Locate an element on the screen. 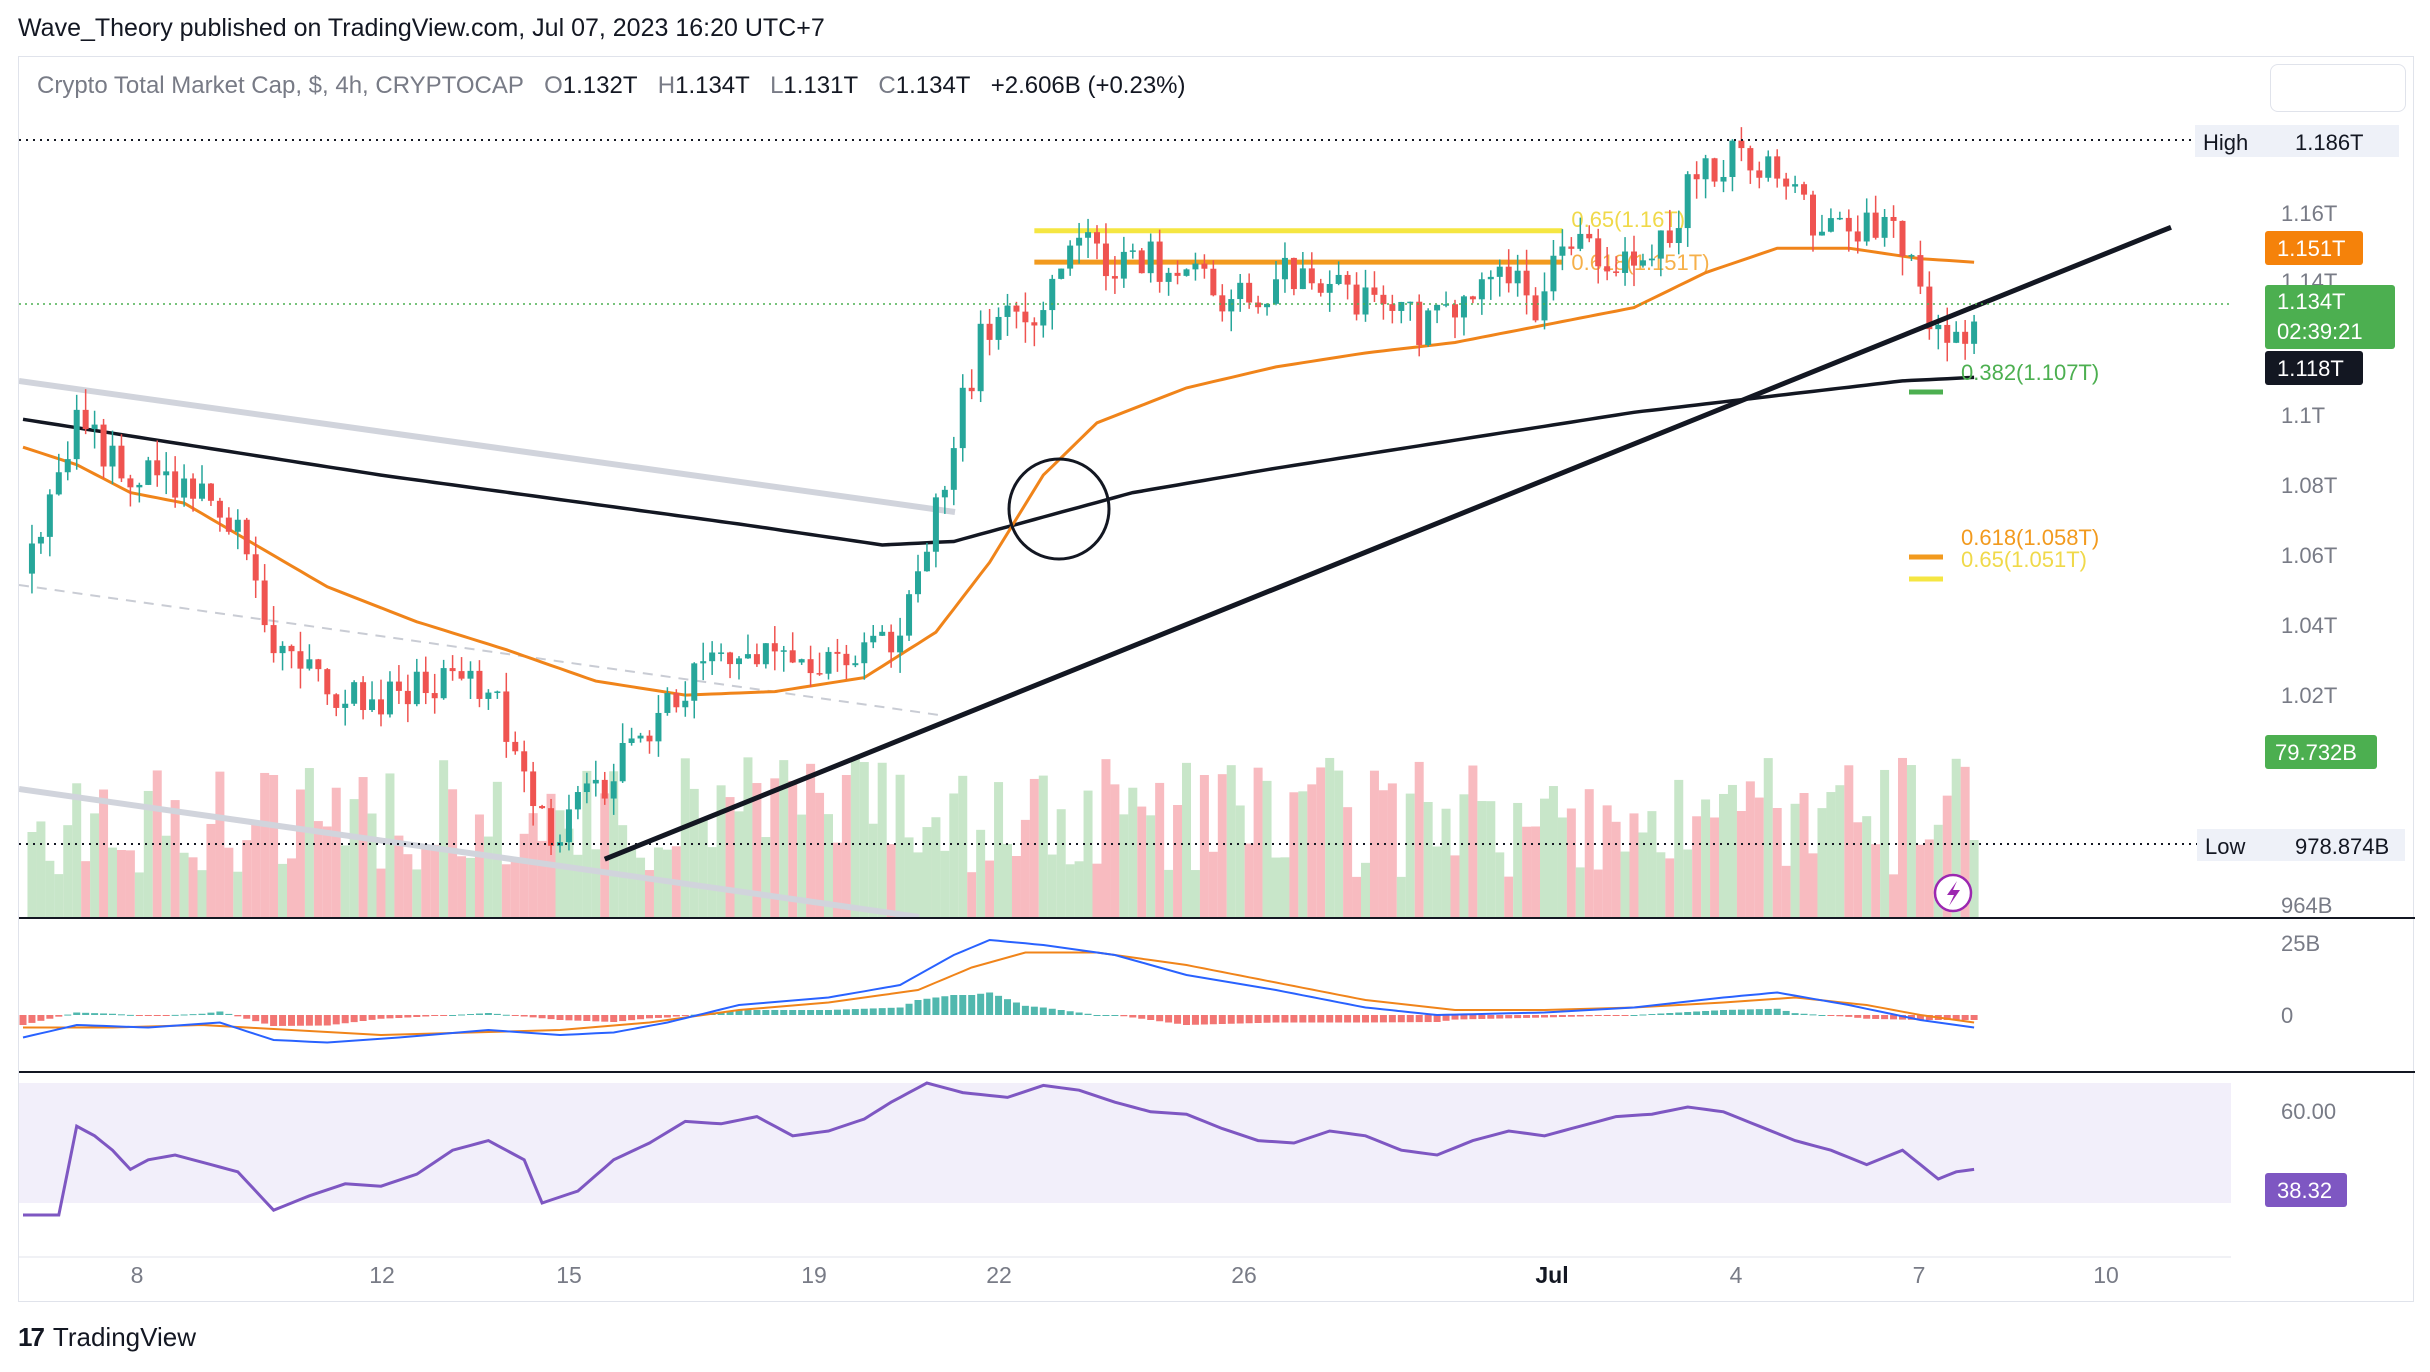  legend-high: 1.134T is located at coordinates (712, 85).